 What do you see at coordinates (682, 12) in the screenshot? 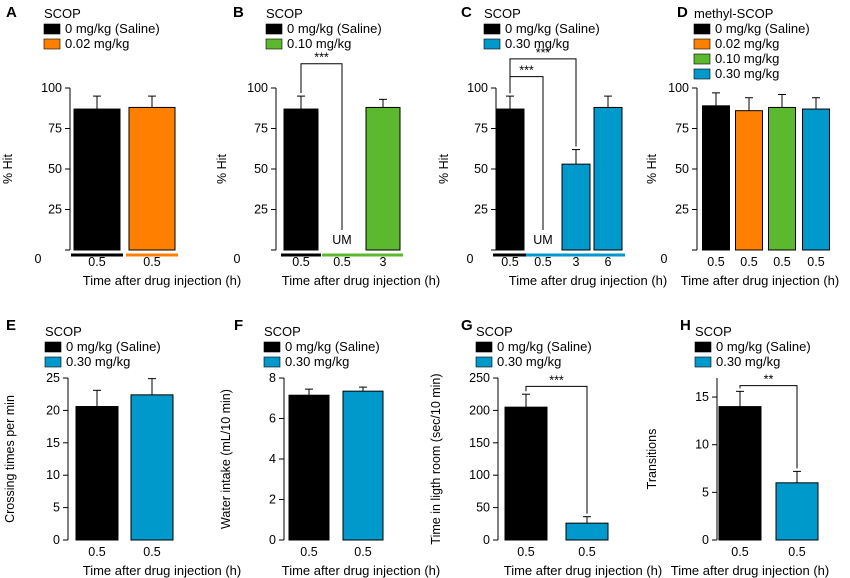
I see `panel-label: D` at bounding box center [682, 12].